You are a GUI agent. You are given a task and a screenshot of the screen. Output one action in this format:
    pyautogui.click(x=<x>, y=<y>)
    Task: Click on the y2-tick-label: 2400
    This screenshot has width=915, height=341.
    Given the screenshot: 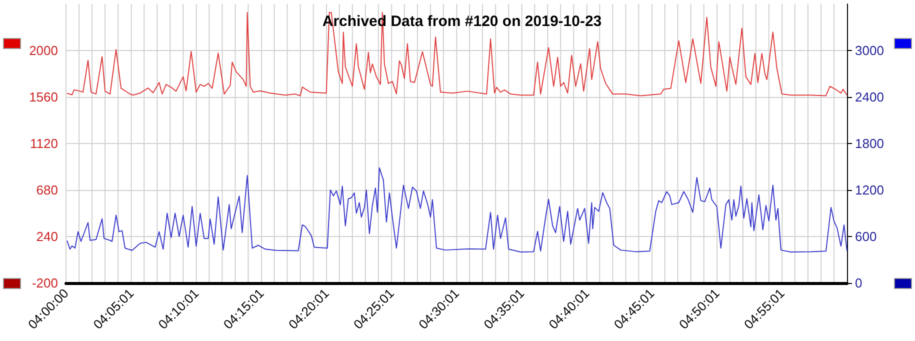 What is the action you would take?
    pyautogui.click(x=869, y=97)
    